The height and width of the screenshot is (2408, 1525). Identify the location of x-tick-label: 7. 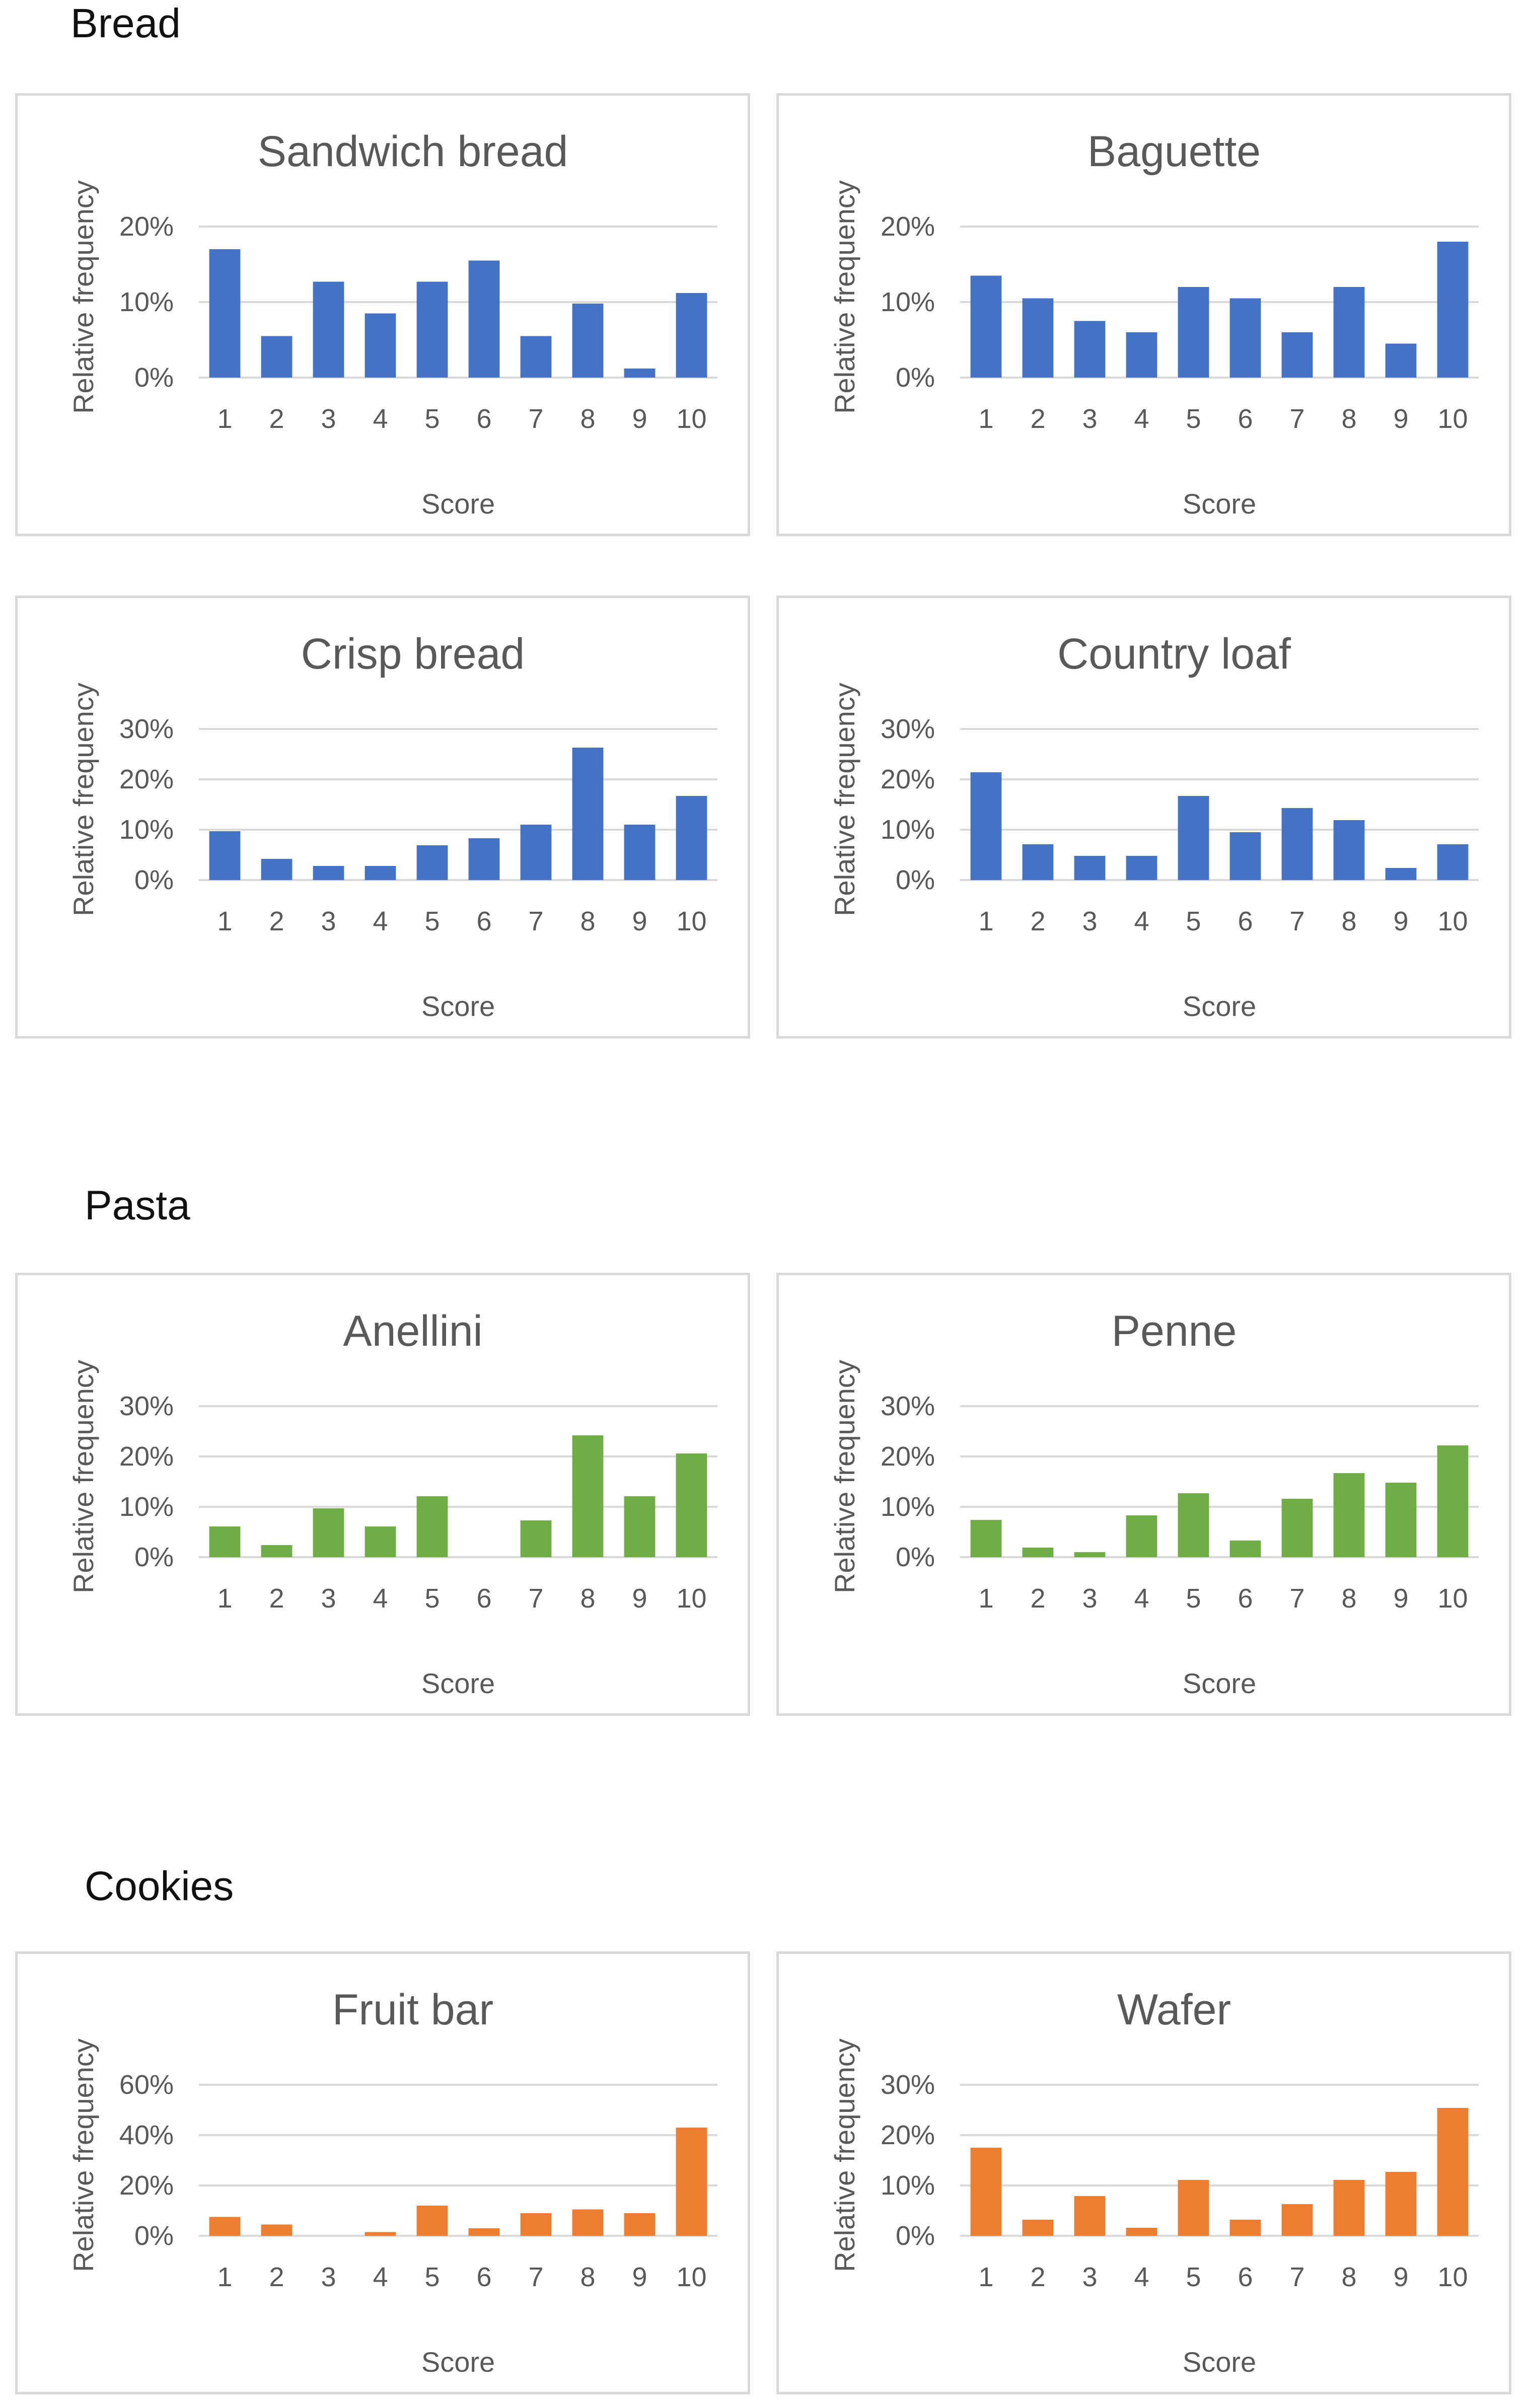
(1297, 2277).